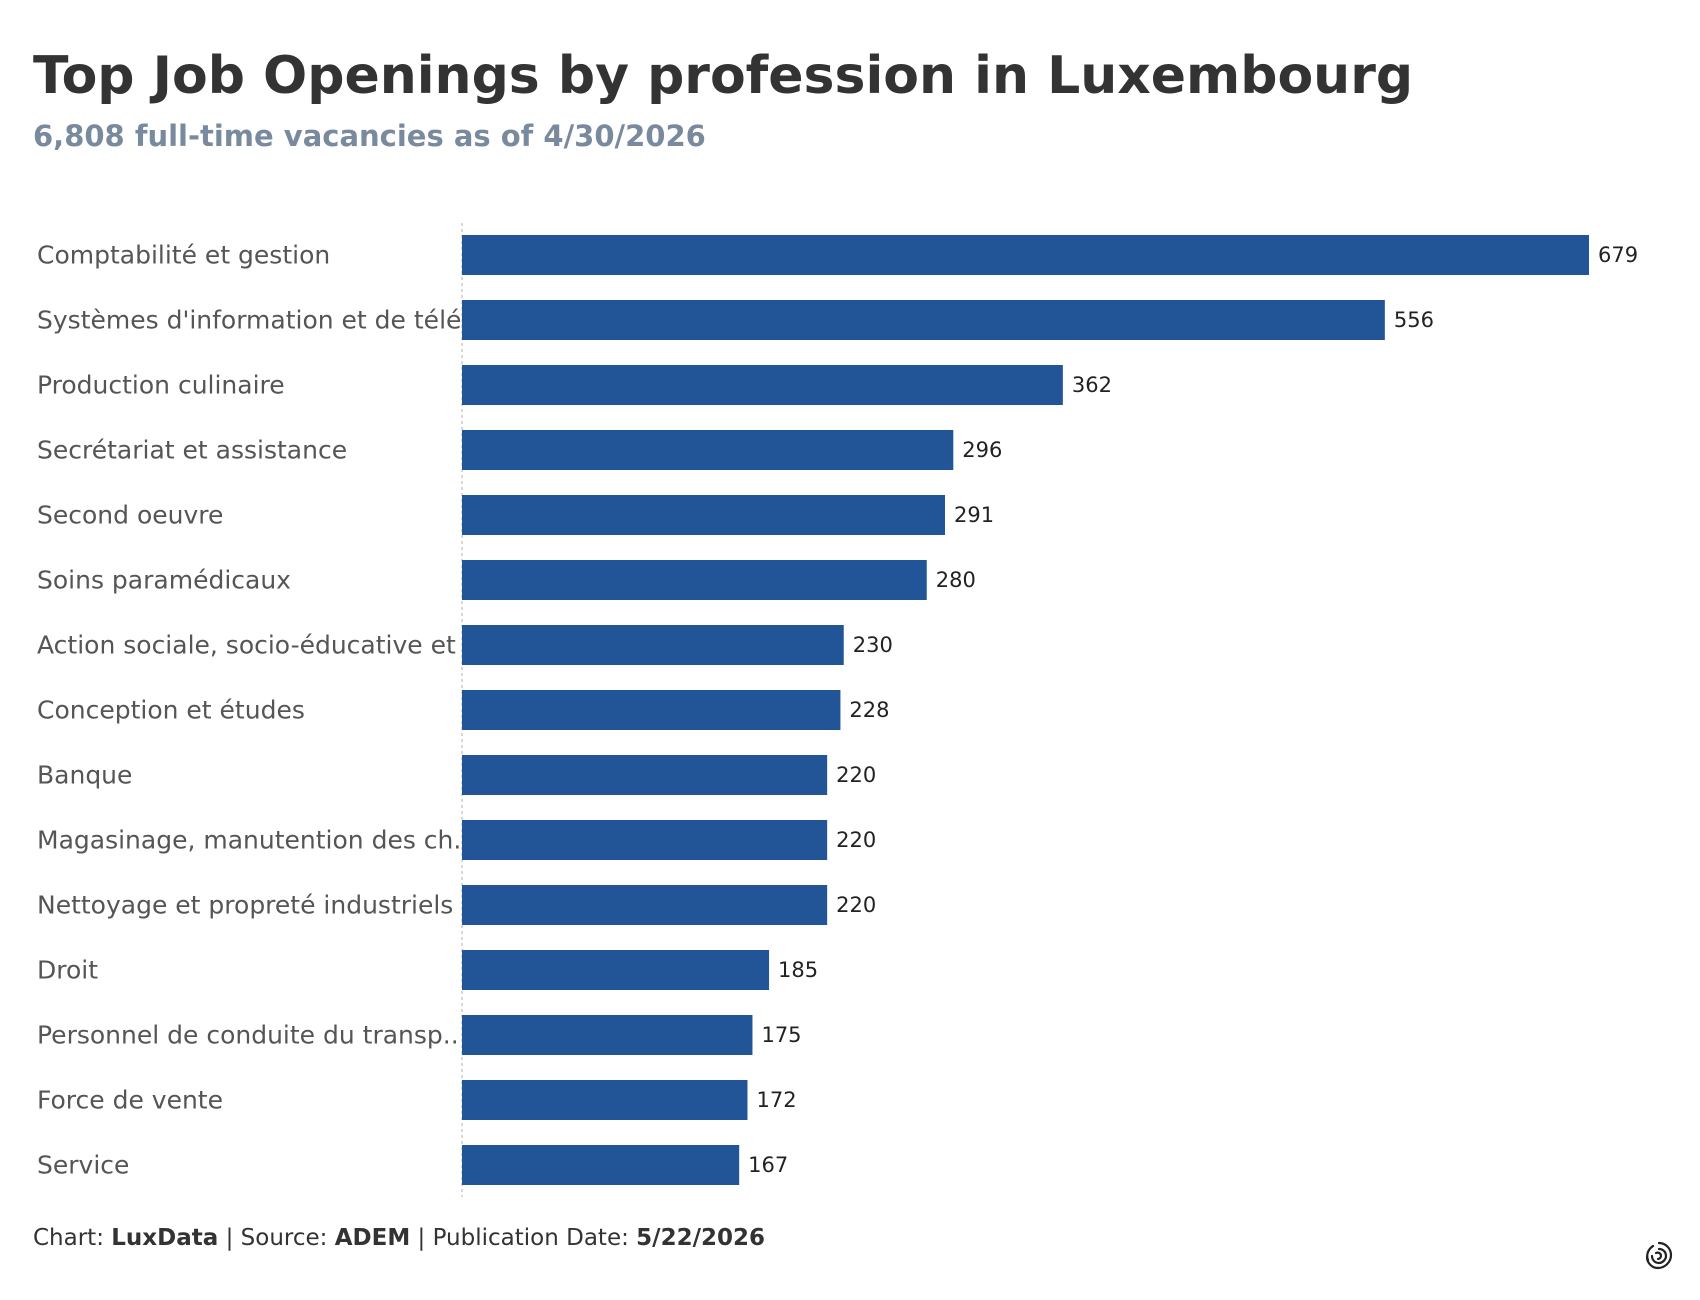  I want to click on value-label: 556, so click(1414, 320).